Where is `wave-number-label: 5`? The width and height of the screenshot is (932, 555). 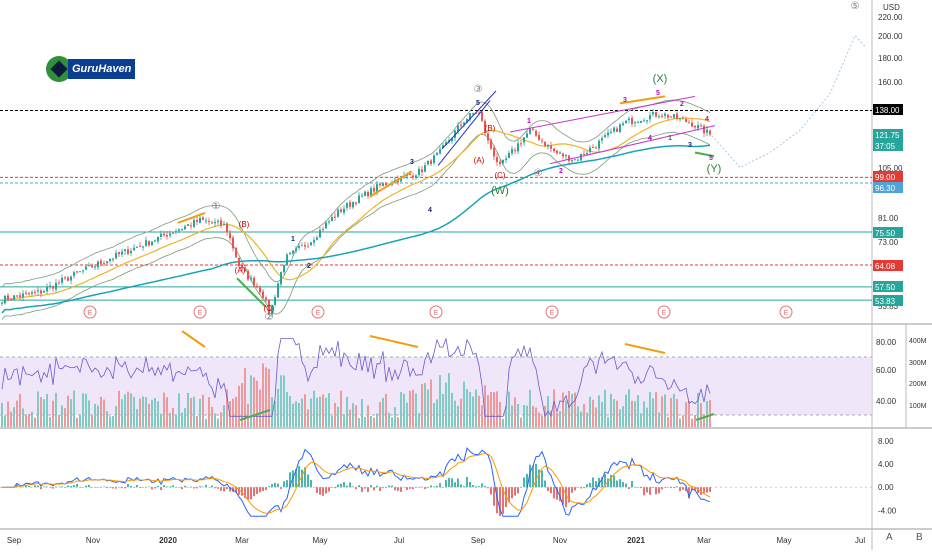
wave-number-label: 5 is located at coordinates (711, 158).